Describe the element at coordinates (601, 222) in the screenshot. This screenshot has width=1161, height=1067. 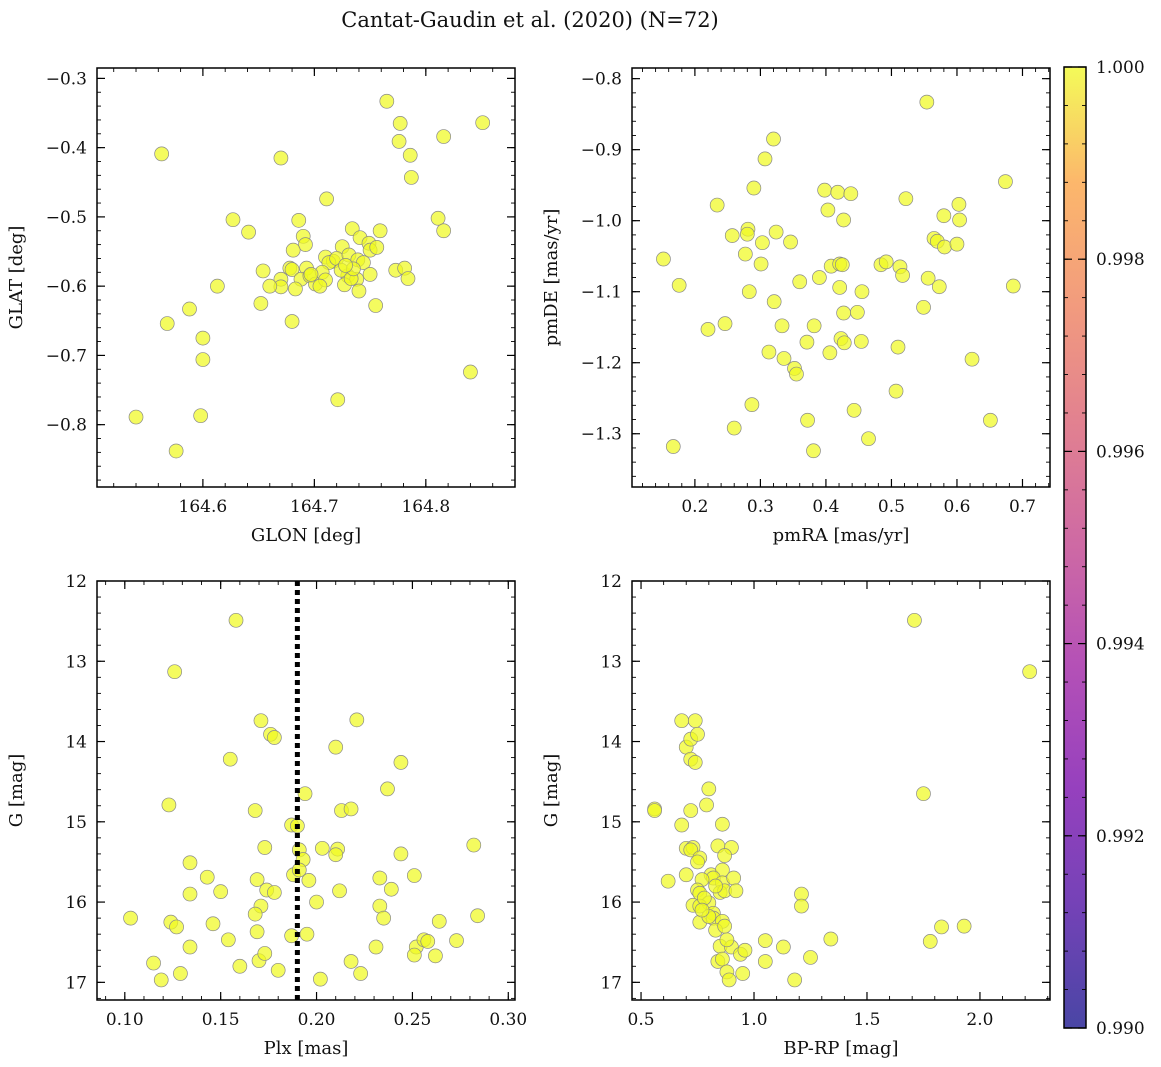
I see `y-tick-label: −1.0` at that location.